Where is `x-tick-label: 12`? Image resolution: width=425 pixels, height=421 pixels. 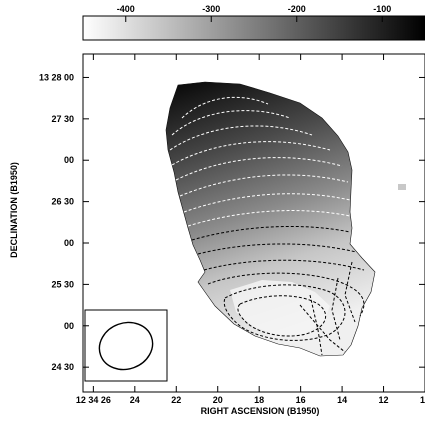 x-tick-label: 12 is located at coordinates (384, 400).